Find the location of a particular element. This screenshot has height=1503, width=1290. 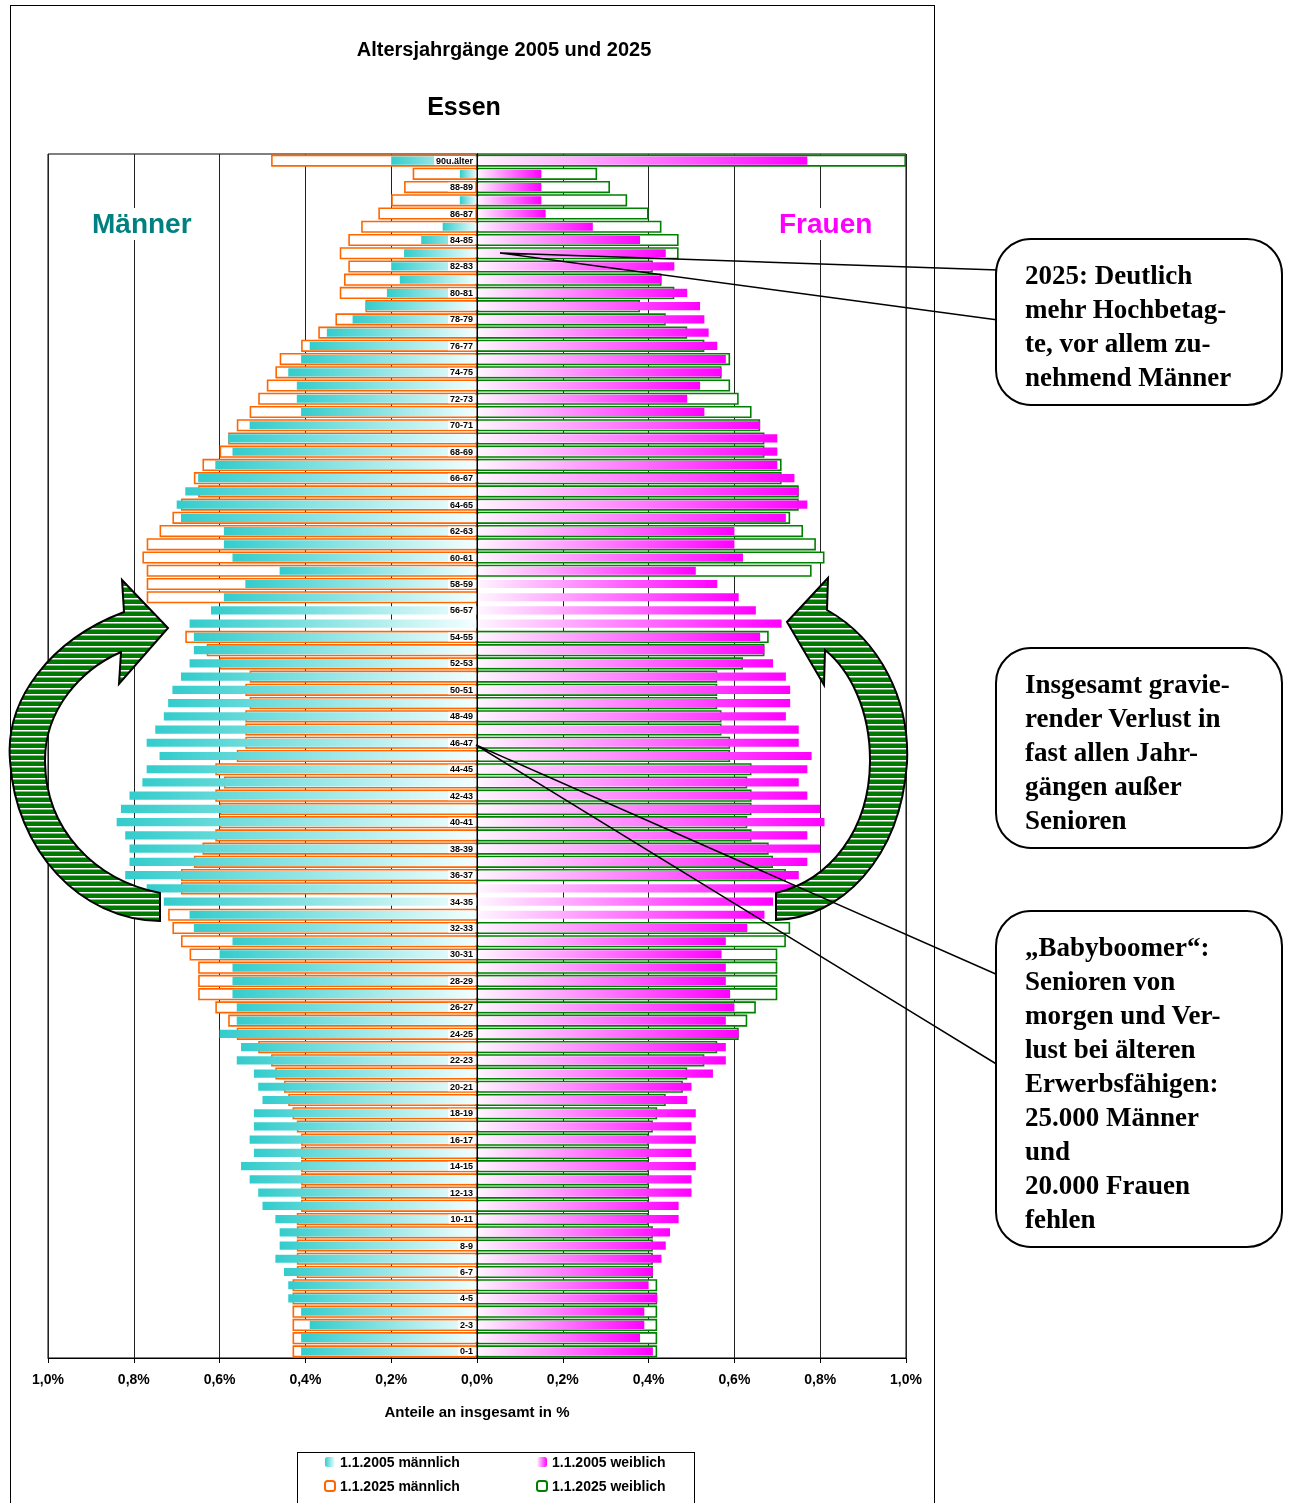

y-tick-label: 32-33 is located at coordinates (461, 928).